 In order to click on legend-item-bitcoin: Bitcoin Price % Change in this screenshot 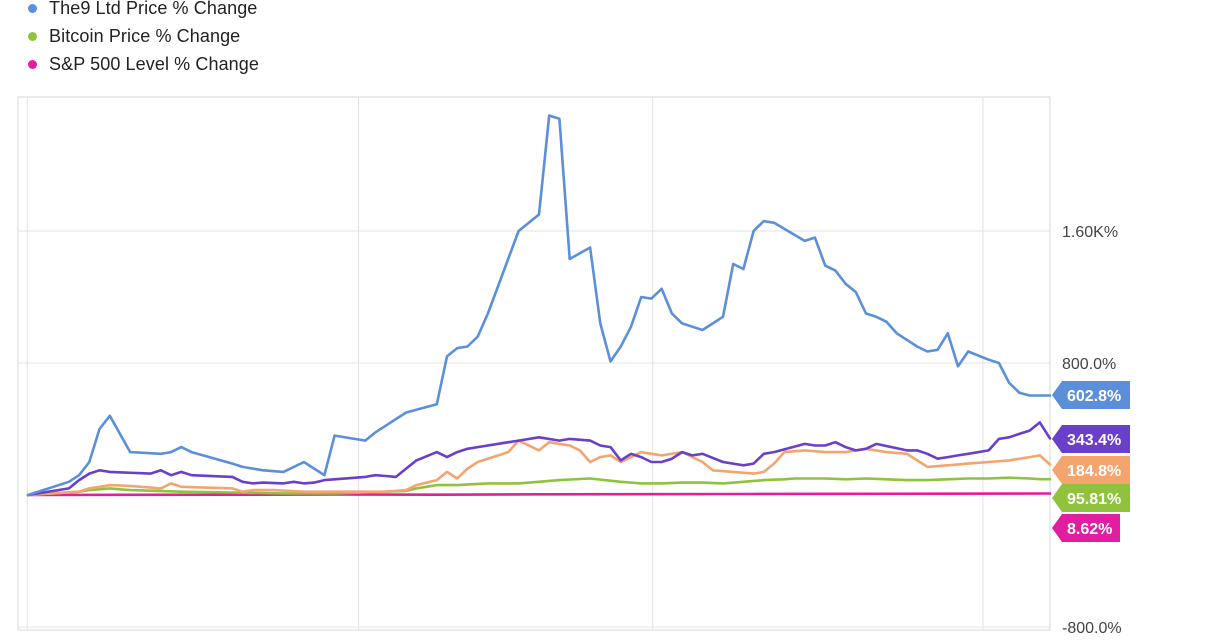, I will do `click(143, 36)`.